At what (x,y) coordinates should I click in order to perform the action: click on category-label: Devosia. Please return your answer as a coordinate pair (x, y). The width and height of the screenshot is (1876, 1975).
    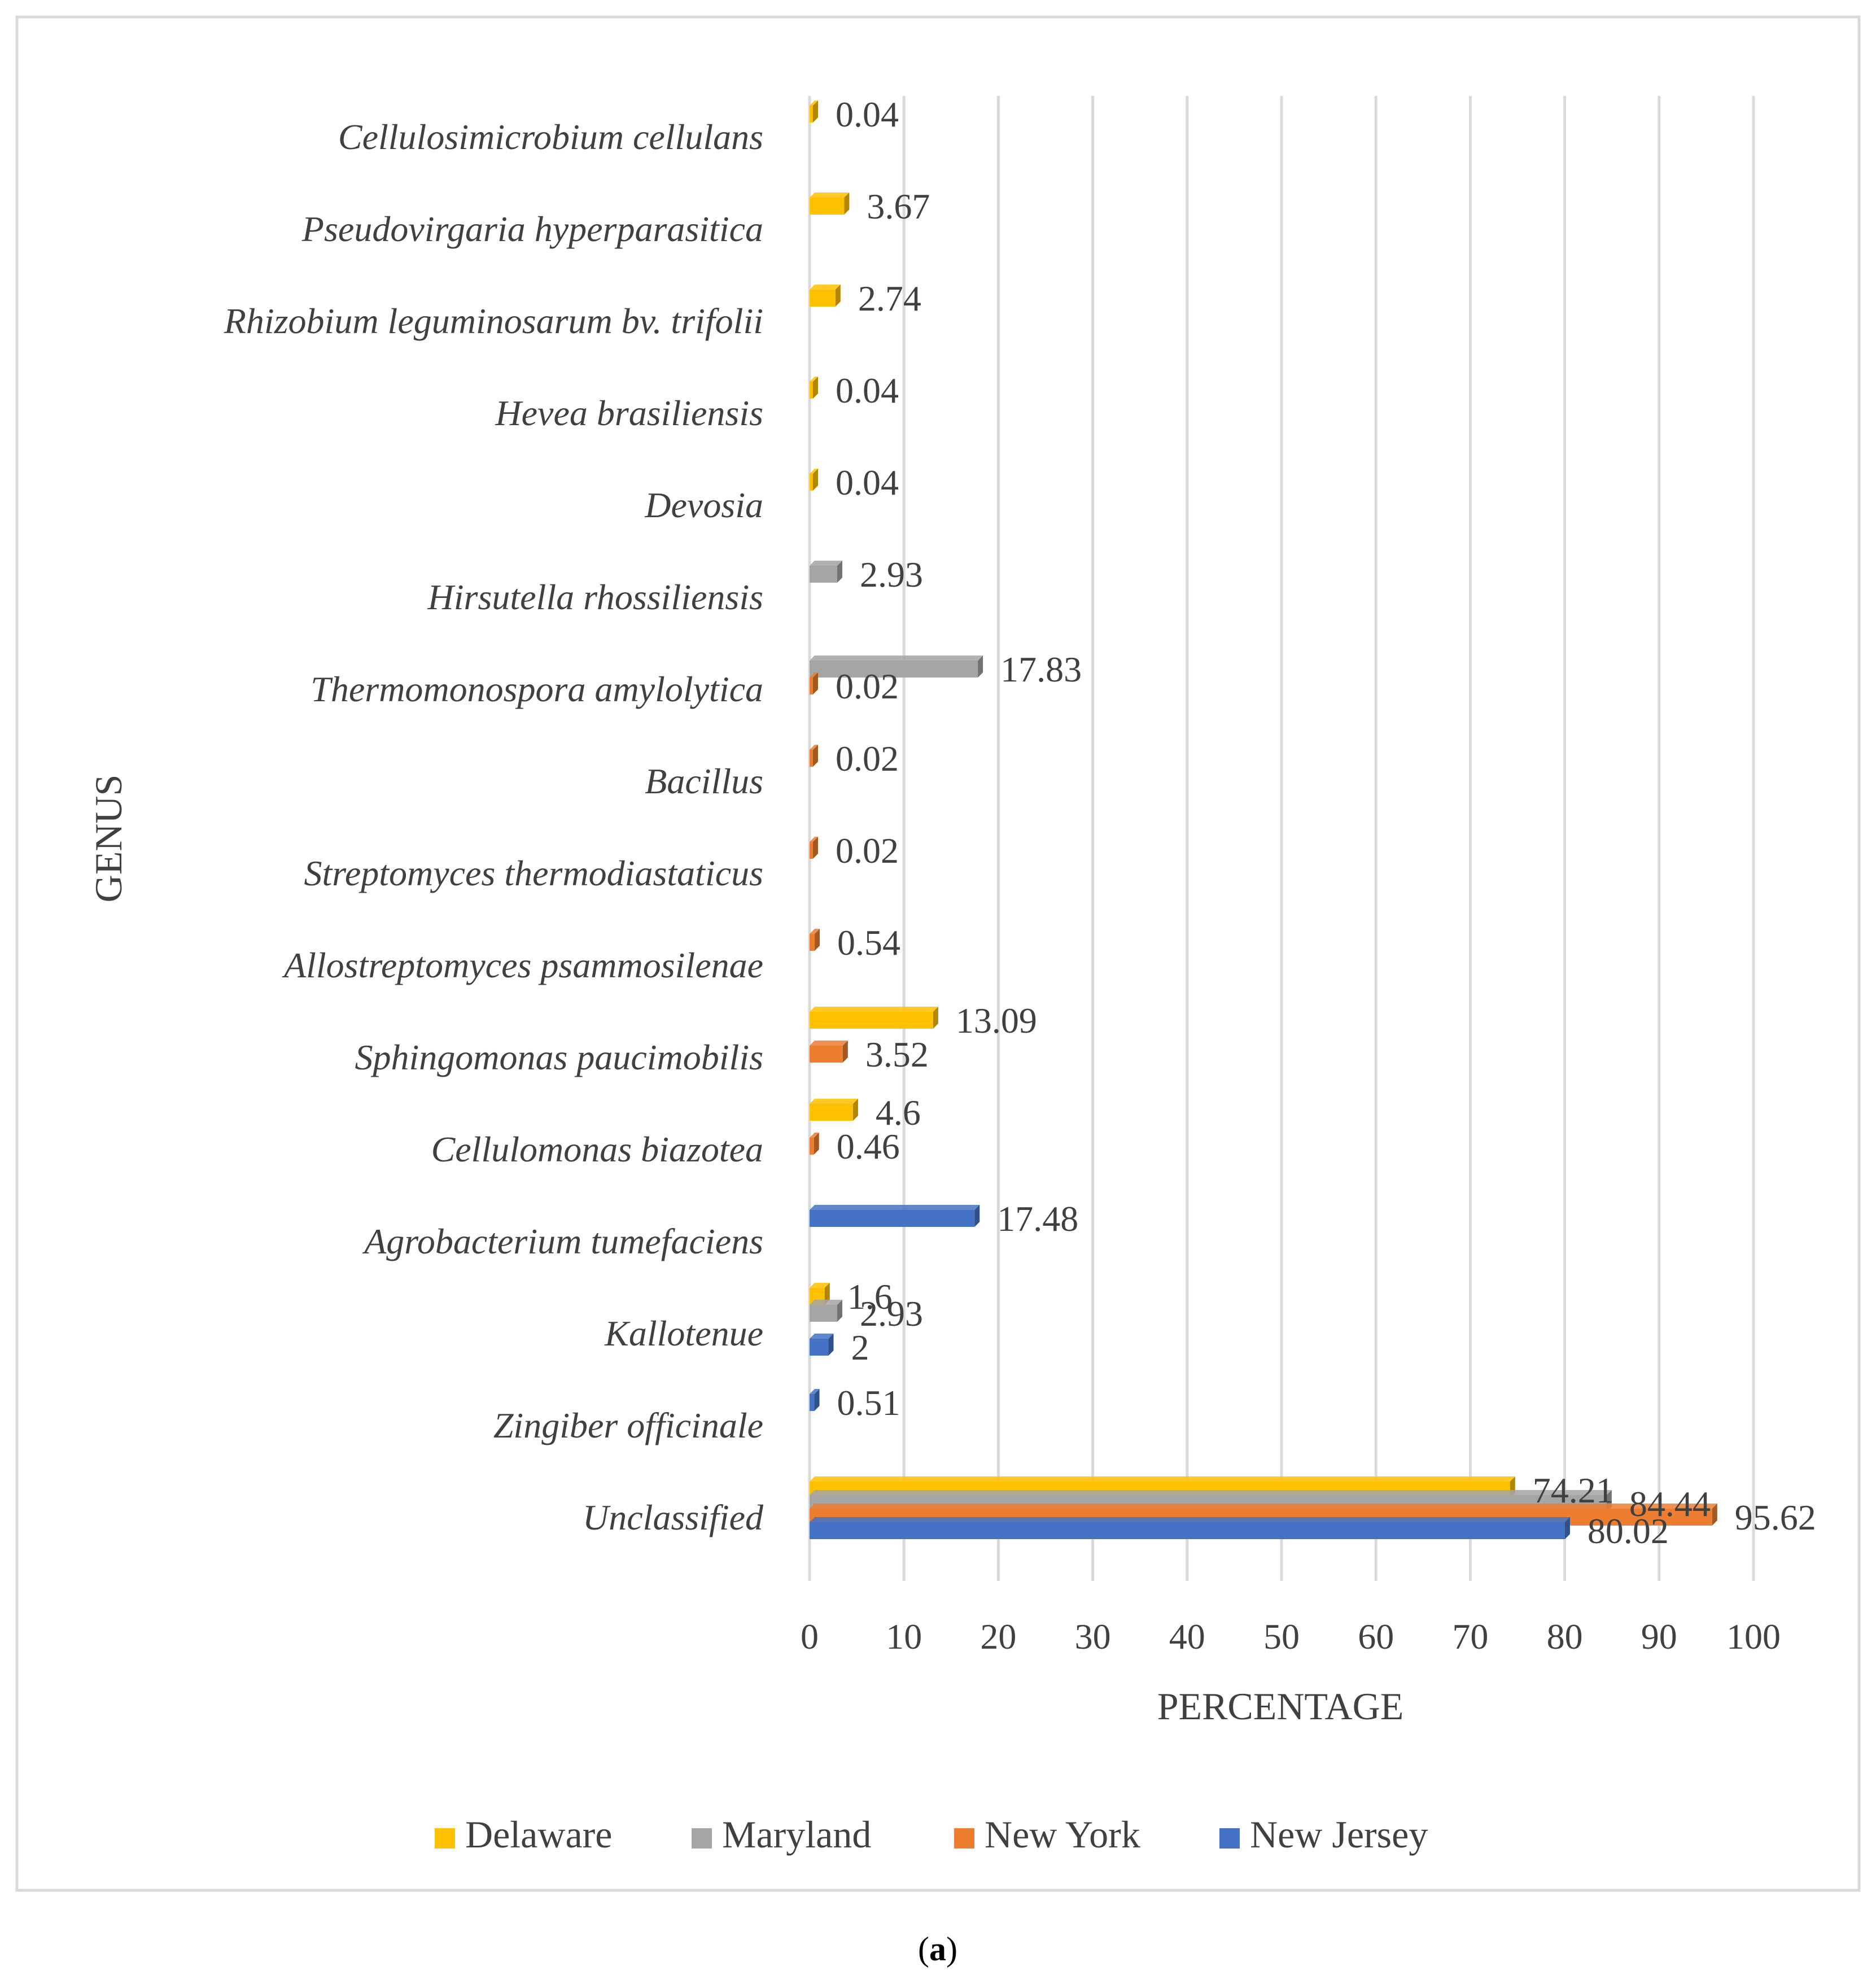
    Looking at the image, I should click on (703, 505).